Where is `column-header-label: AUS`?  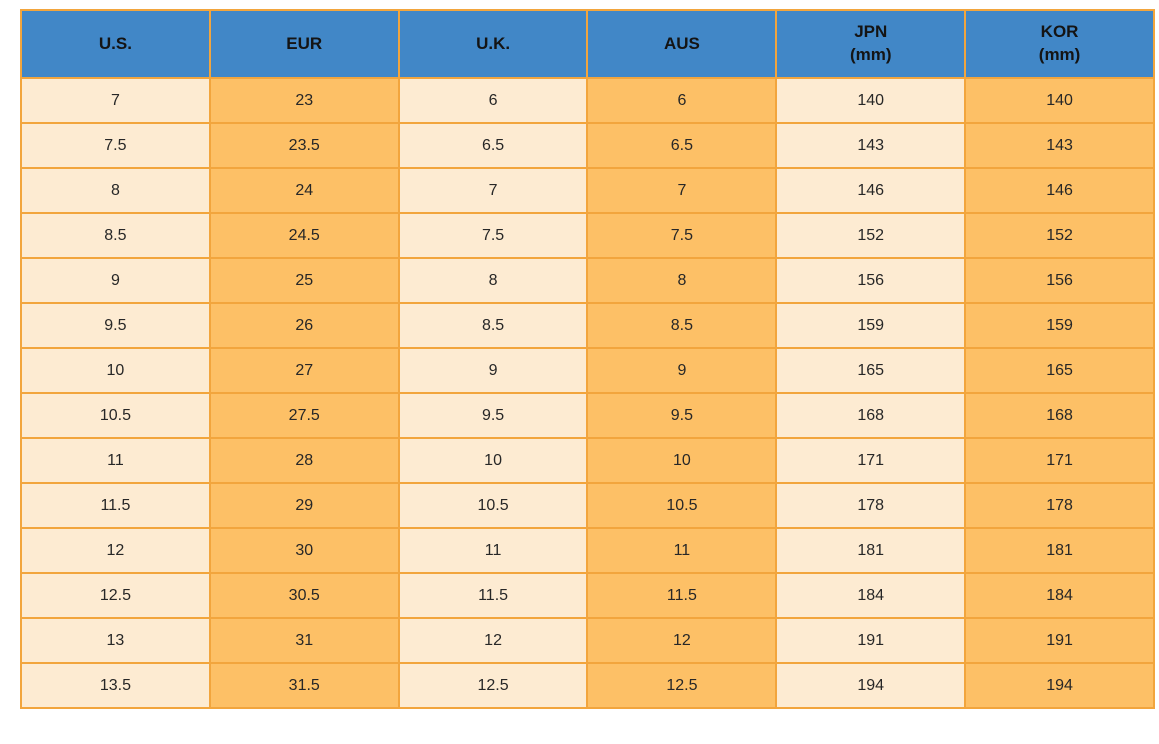 column-header-label: AUS is located at coordinates (681, 43).